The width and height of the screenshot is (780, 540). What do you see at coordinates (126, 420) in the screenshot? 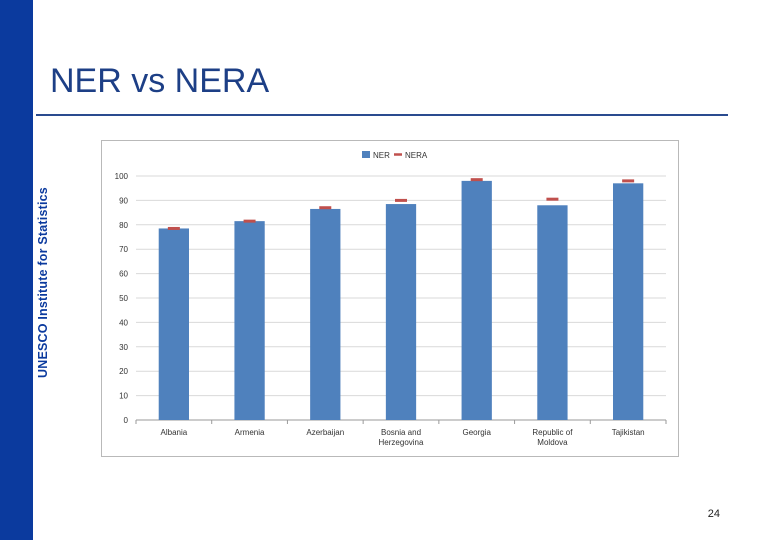
I see `y-tick-label: 0` at bounding box center [126, 420].